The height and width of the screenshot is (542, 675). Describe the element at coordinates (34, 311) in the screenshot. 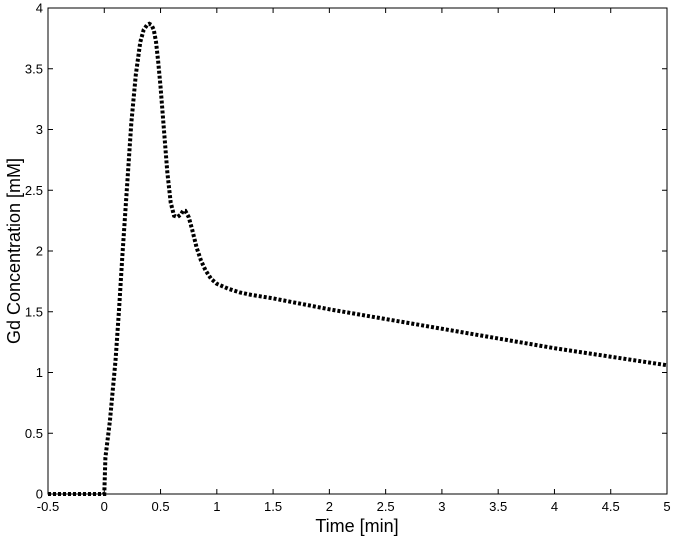

I see `y-tick-label: 1.5` at that location.